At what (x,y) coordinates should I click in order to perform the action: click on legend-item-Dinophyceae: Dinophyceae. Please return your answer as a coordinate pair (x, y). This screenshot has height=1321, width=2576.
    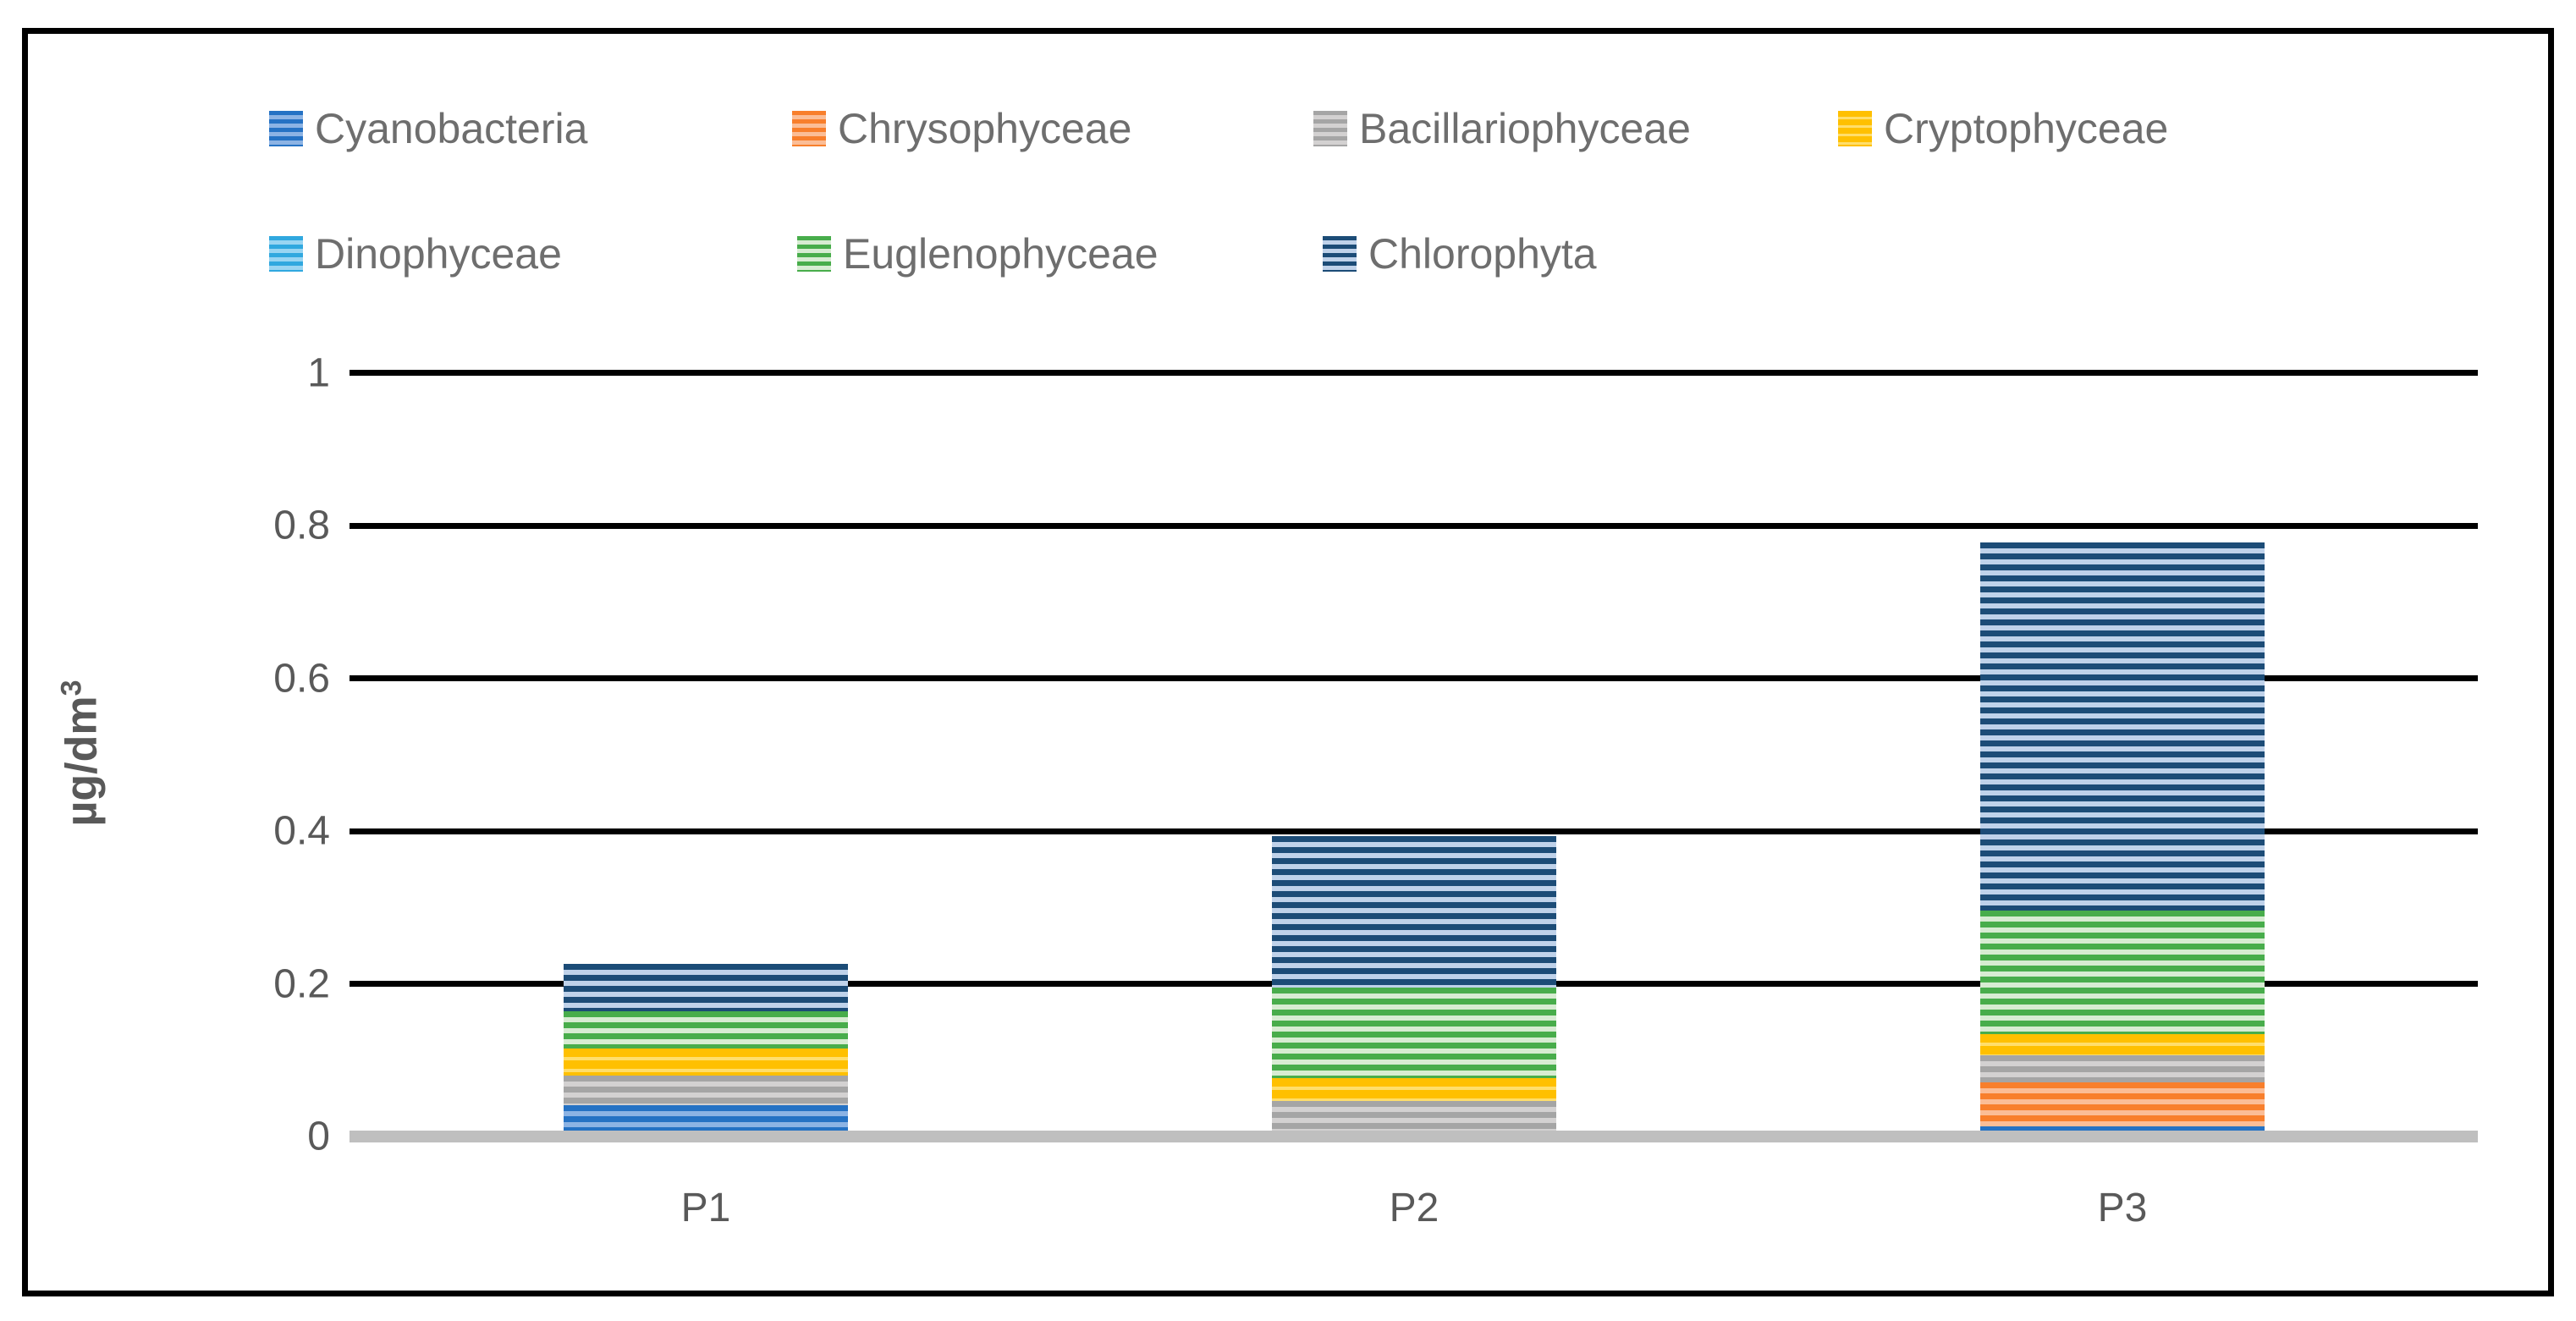
    Looking at the image, I should click on (415, 254).